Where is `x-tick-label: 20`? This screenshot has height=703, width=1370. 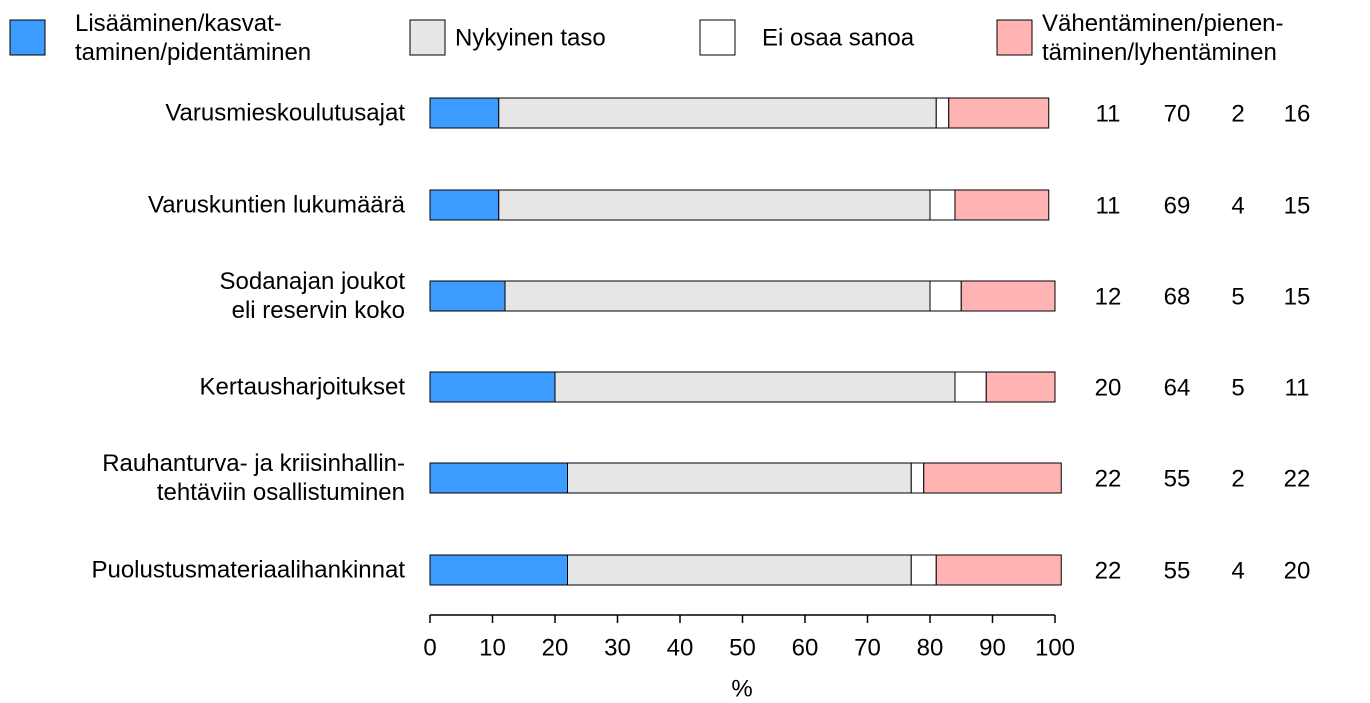 x-tick-label: 20 is located at coordinates (555, 647).